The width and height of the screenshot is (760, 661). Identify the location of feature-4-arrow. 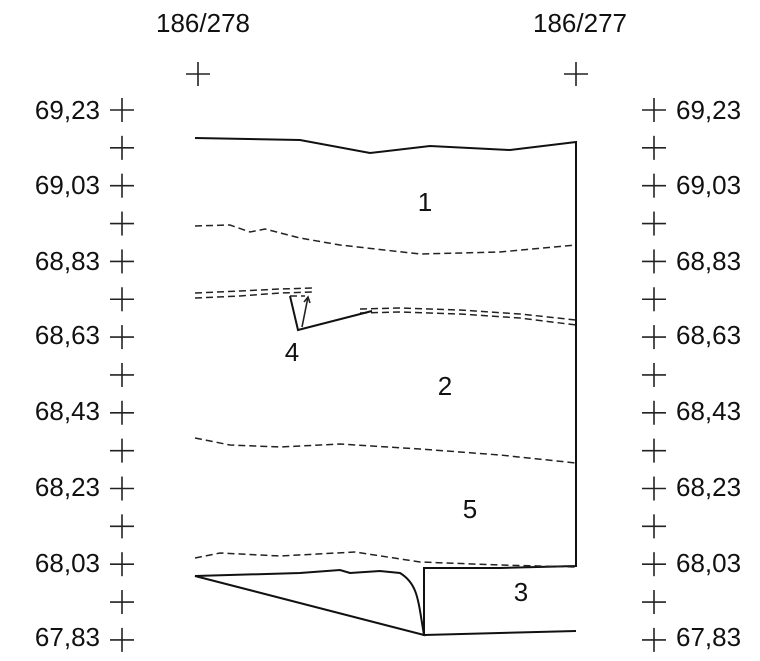
(306, 311).